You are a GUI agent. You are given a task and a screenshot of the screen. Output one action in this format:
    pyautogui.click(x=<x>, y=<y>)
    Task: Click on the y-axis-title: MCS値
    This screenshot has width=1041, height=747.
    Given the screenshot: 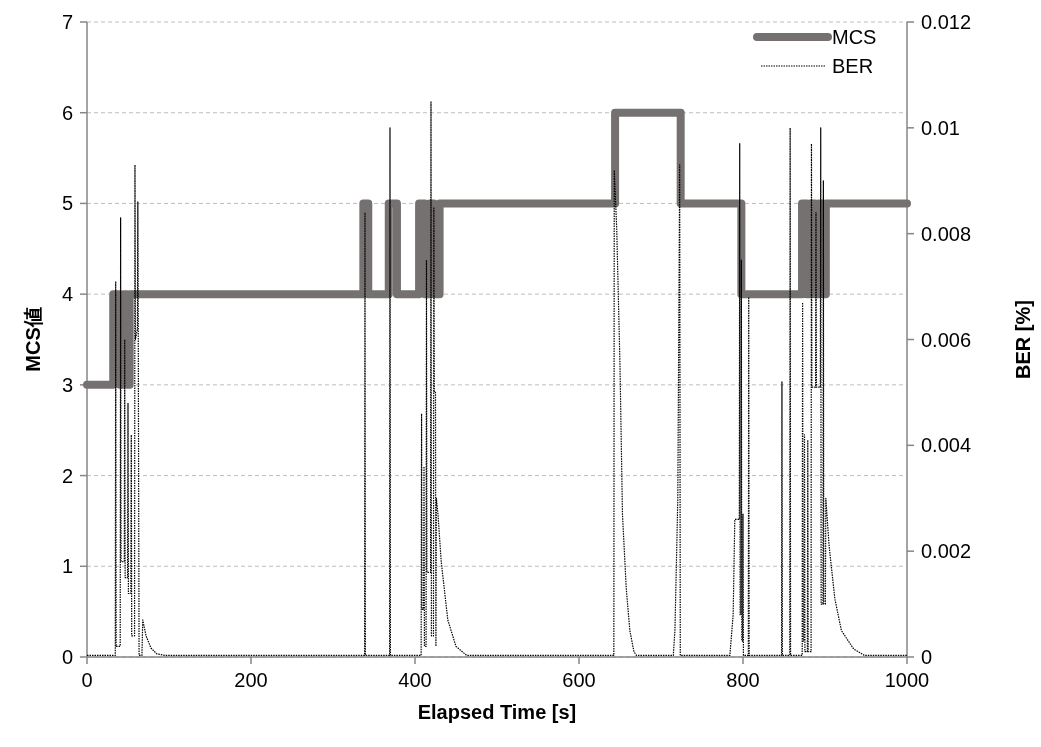 What is the action you would take?
    pyautogui.click(x=33, y=339)
    